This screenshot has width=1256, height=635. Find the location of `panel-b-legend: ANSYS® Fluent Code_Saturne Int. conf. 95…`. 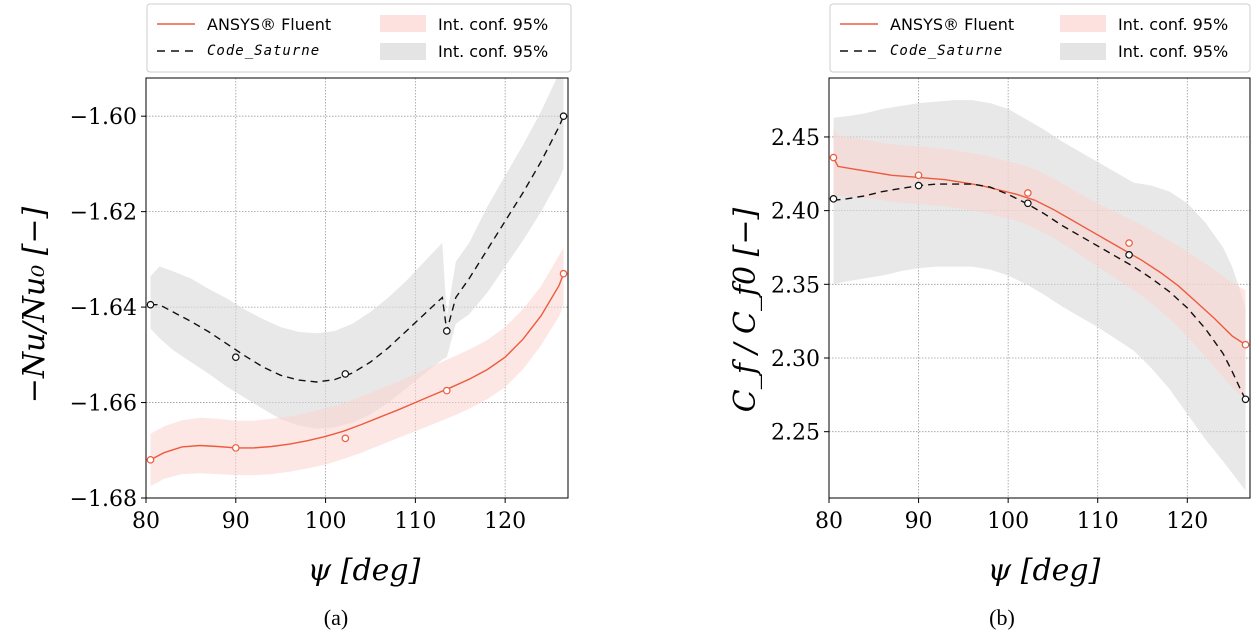

panel-b-legend: ANSYS® Fluent Code_Saturne Int. conf. 95… is located at coordinates (1040, 38).